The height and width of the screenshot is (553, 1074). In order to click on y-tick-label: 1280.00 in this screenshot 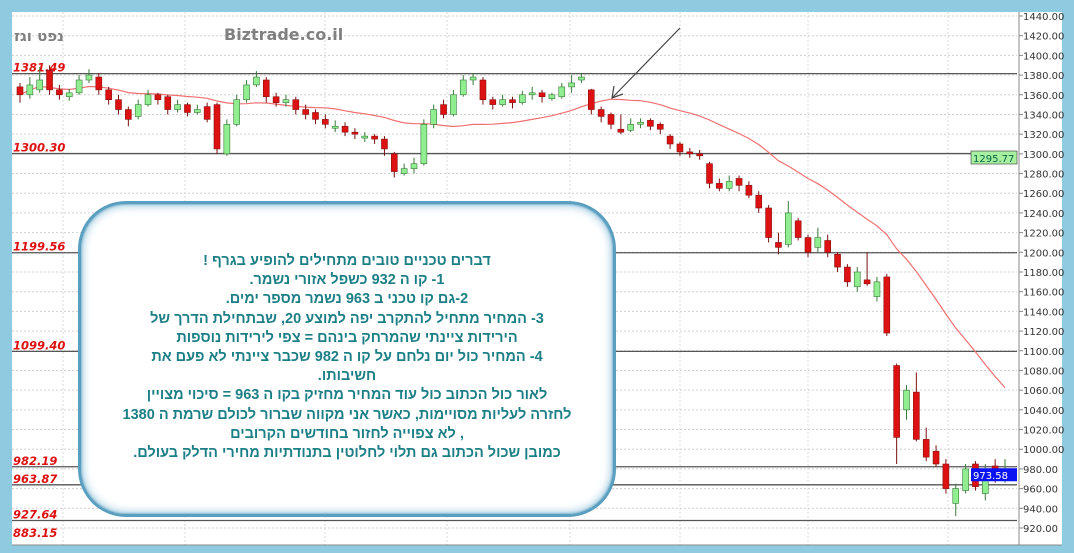, I will do `click(1043, 175)`.